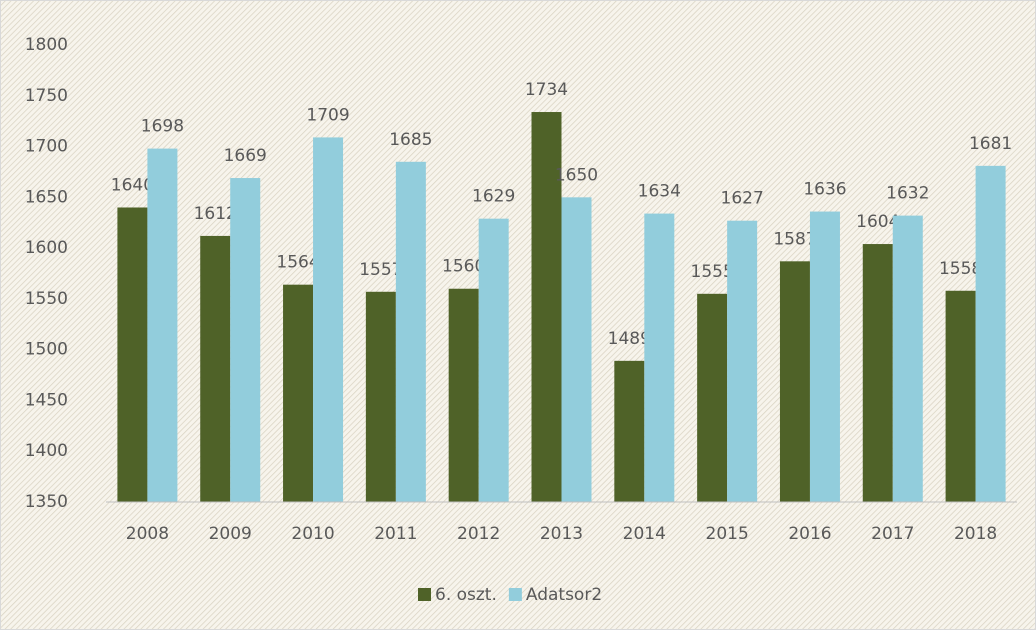 This screenshot has width=1036, height=630. Describe the element at coordinates (46, 299) in the screenshot. I see `y-tick-label: 1550` at that location.